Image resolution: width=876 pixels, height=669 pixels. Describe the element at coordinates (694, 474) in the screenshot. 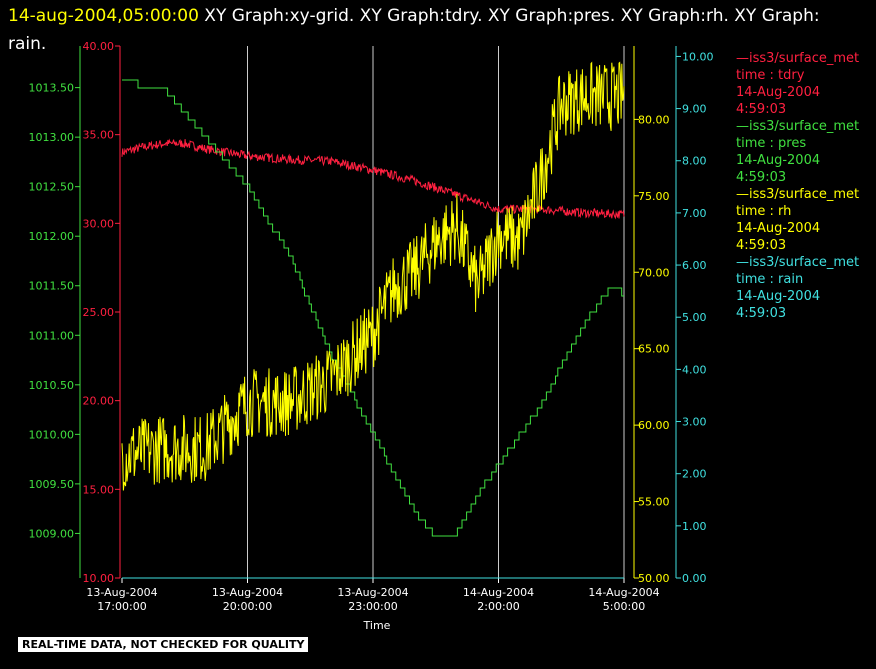

I see `rain-tick-label: 2.00` at that location.